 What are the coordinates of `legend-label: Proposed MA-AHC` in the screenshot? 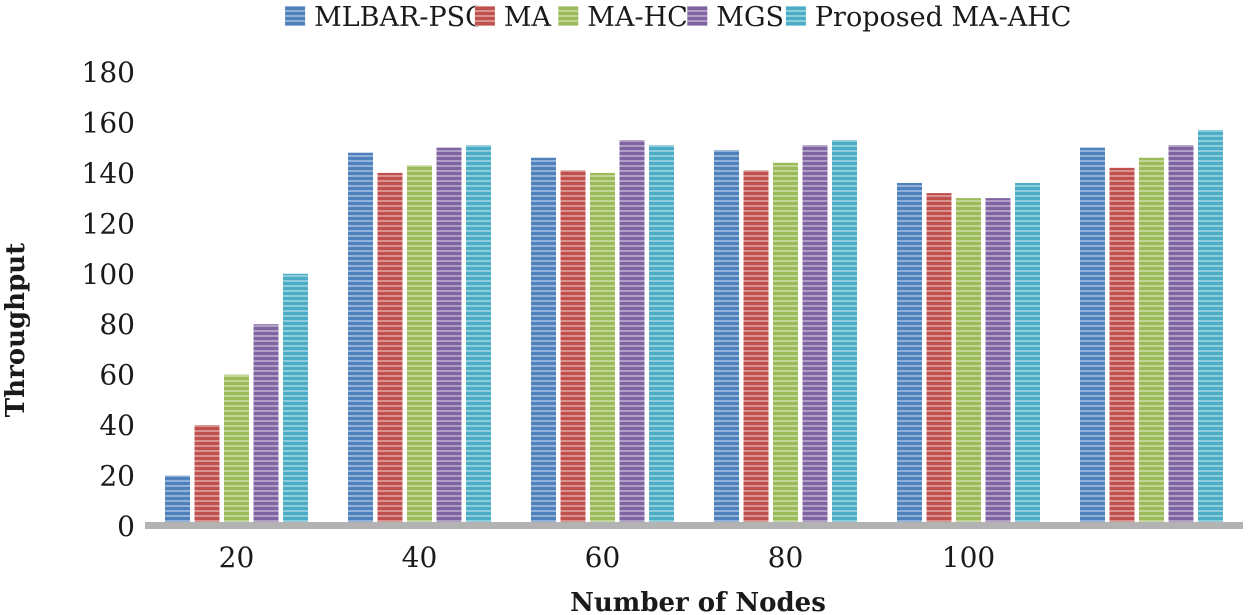 It's located at (943, 17).